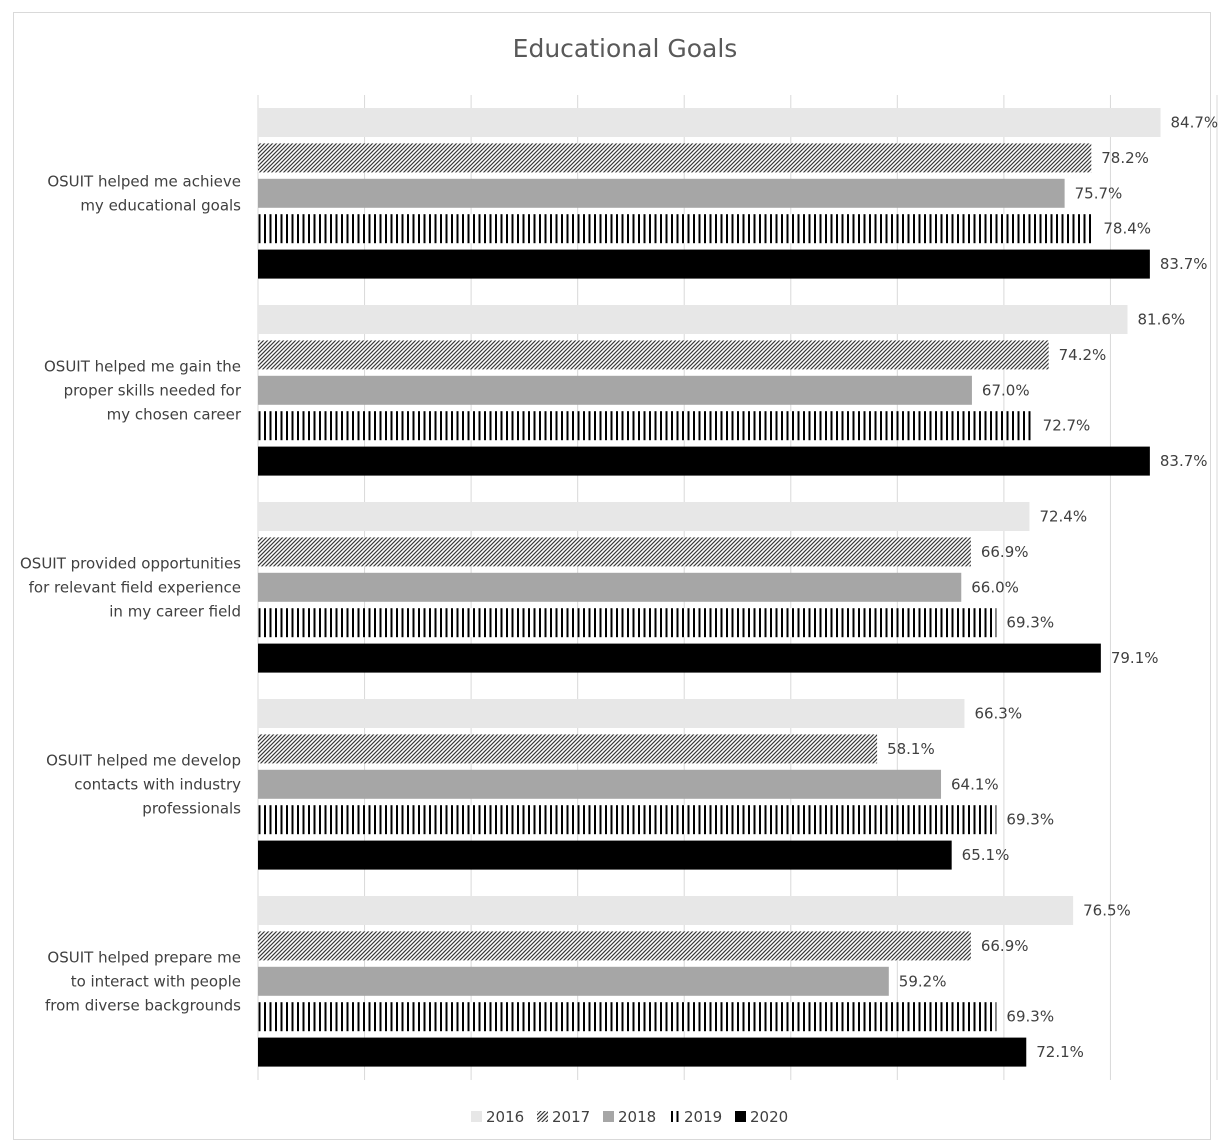 Image resolution: width=1225 pixels, height=1145 pixels. I want to click on legend: 2016 2017 2018 2019 2020, so click(629, 1117).